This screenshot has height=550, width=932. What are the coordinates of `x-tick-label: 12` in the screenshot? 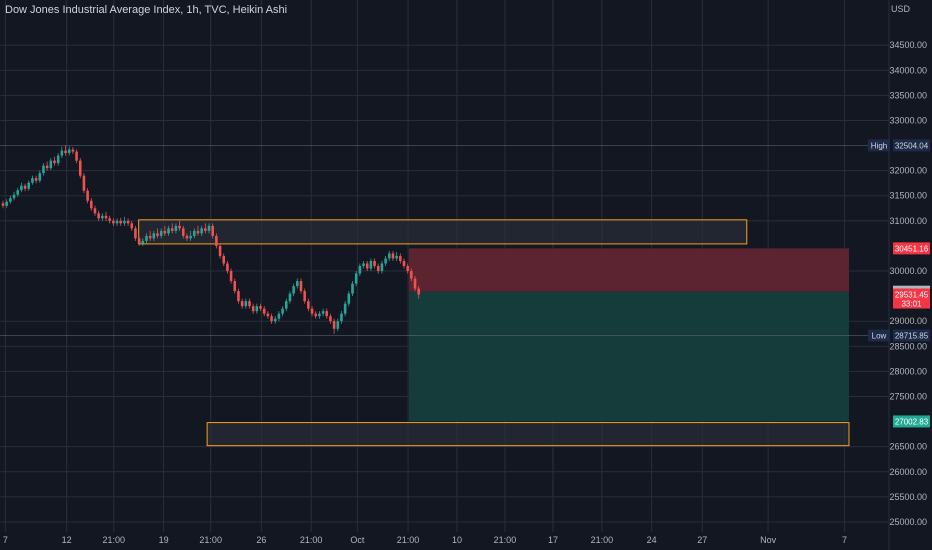 It's located at (67, 540).